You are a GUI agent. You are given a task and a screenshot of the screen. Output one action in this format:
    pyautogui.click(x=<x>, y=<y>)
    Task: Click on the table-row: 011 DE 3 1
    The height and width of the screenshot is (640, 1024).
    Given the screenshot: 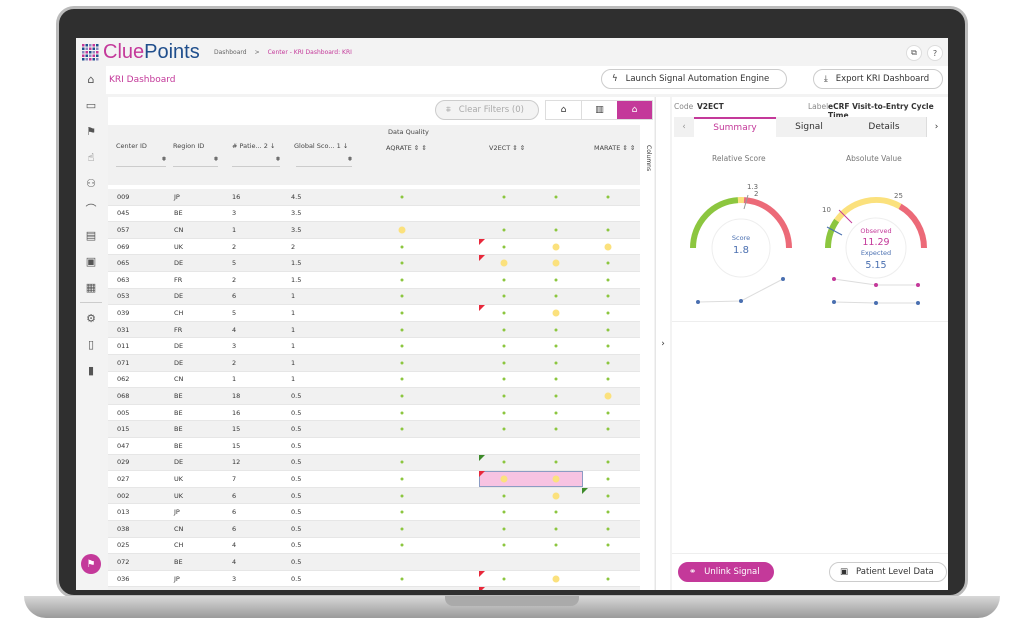 What is the action you would take?
    pyautogui.click(x=374, y=346)
    